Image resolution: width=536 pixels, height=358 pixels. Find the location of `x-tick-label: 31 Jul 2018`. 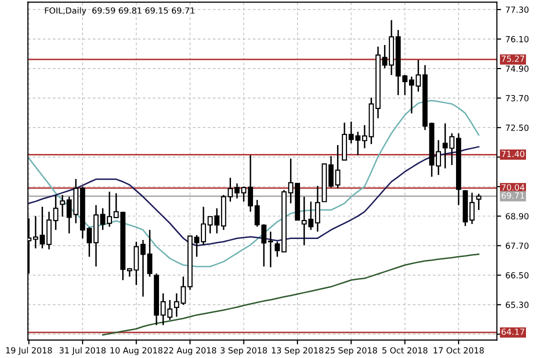

x-tick-label: 31 Jul 2018 is located at coordinates (83, 351).